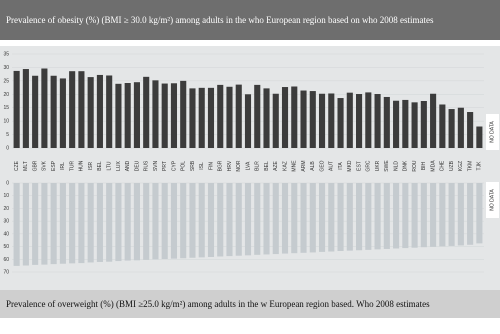 This screenshot has width=500, height=334. I want to click on x-tick-label: HUN, so click(82, 165).